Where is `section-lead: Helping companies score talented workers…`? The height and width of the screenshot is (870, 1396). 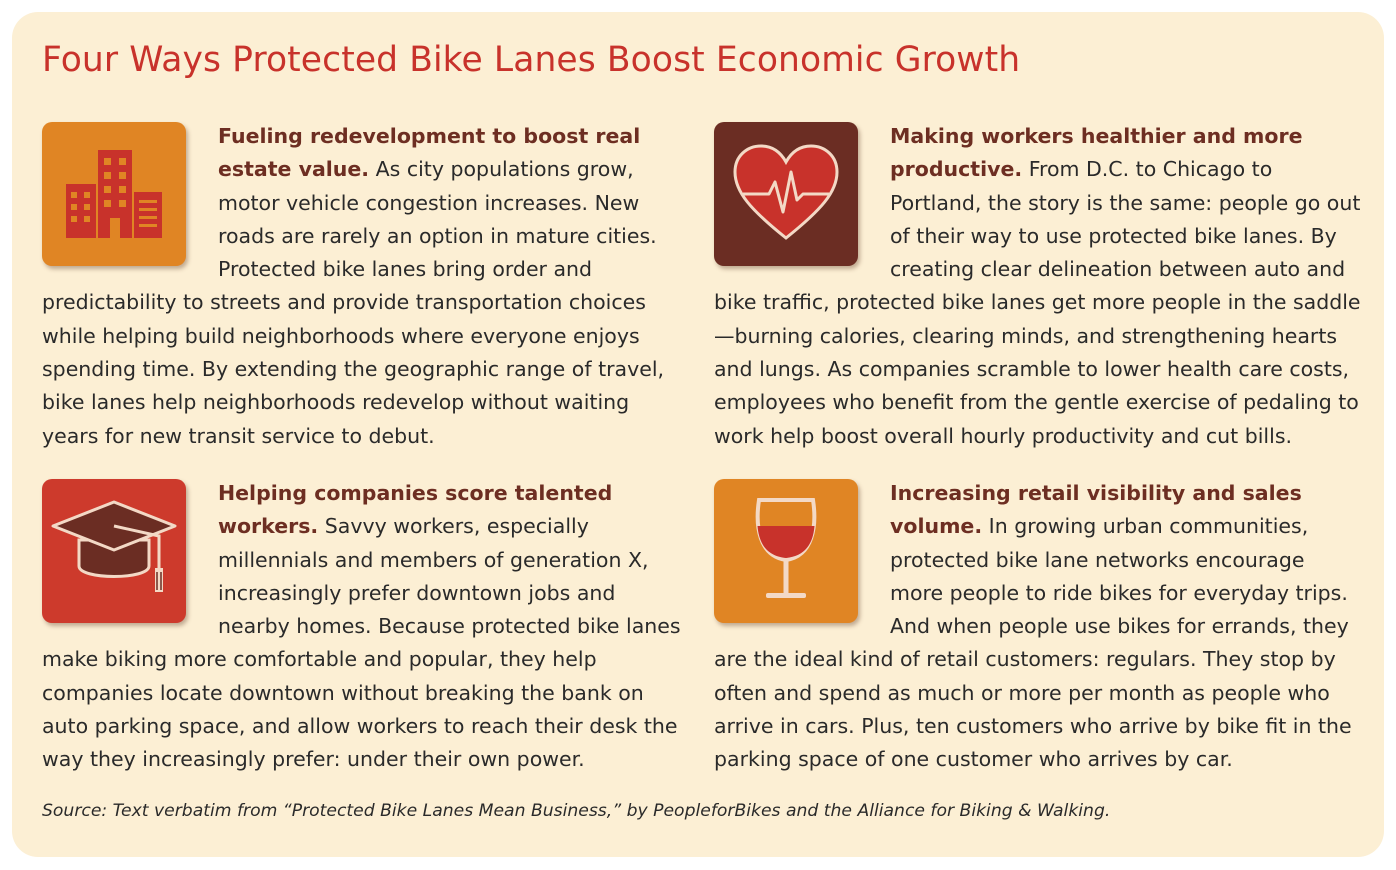 section-lead: Helping companies score talented workers… is located at coordinates (415, 510).